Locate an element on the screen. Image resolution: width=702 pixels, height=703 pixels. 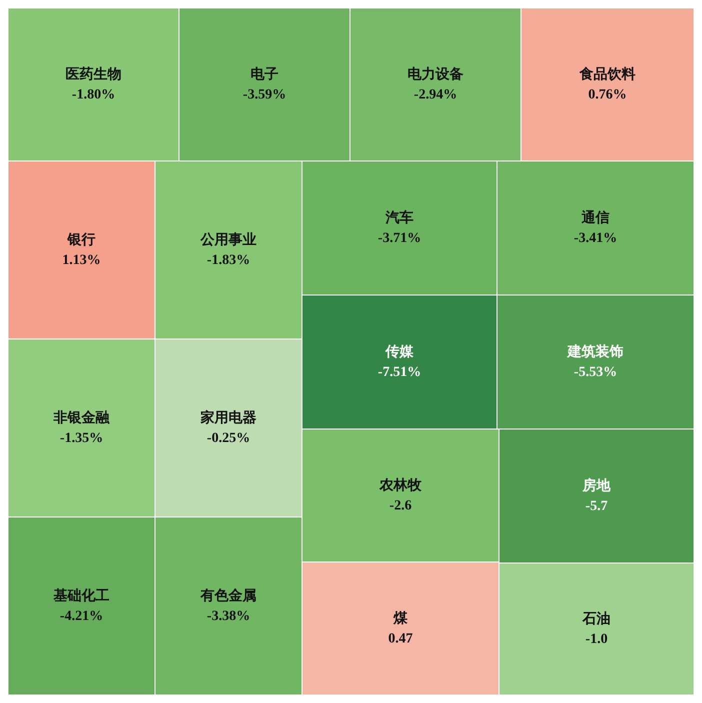
category-label: 基础化工 is located at coordinates (81, 596).